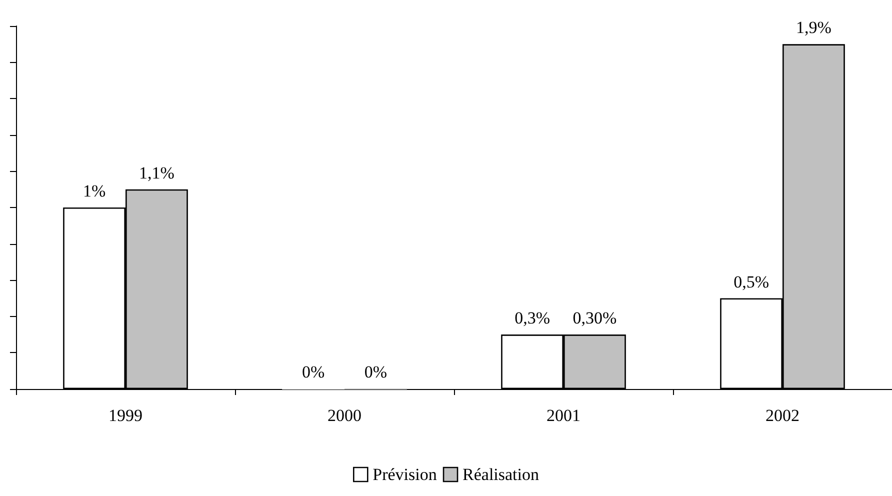  What do you see at coordinates (405, 474) in the screenshot?
I see `legend-label: Prévision` at bounding box center [405, 474].